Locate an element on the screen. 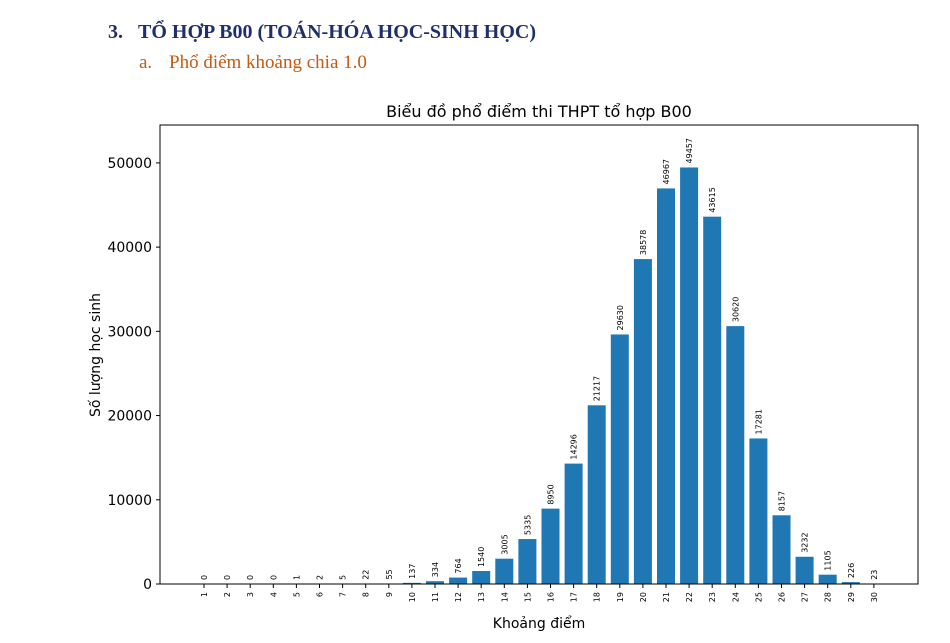 This screenshot has width=950, height=643. x-tick-label-5: 5 is located at coordinates (296, 594).